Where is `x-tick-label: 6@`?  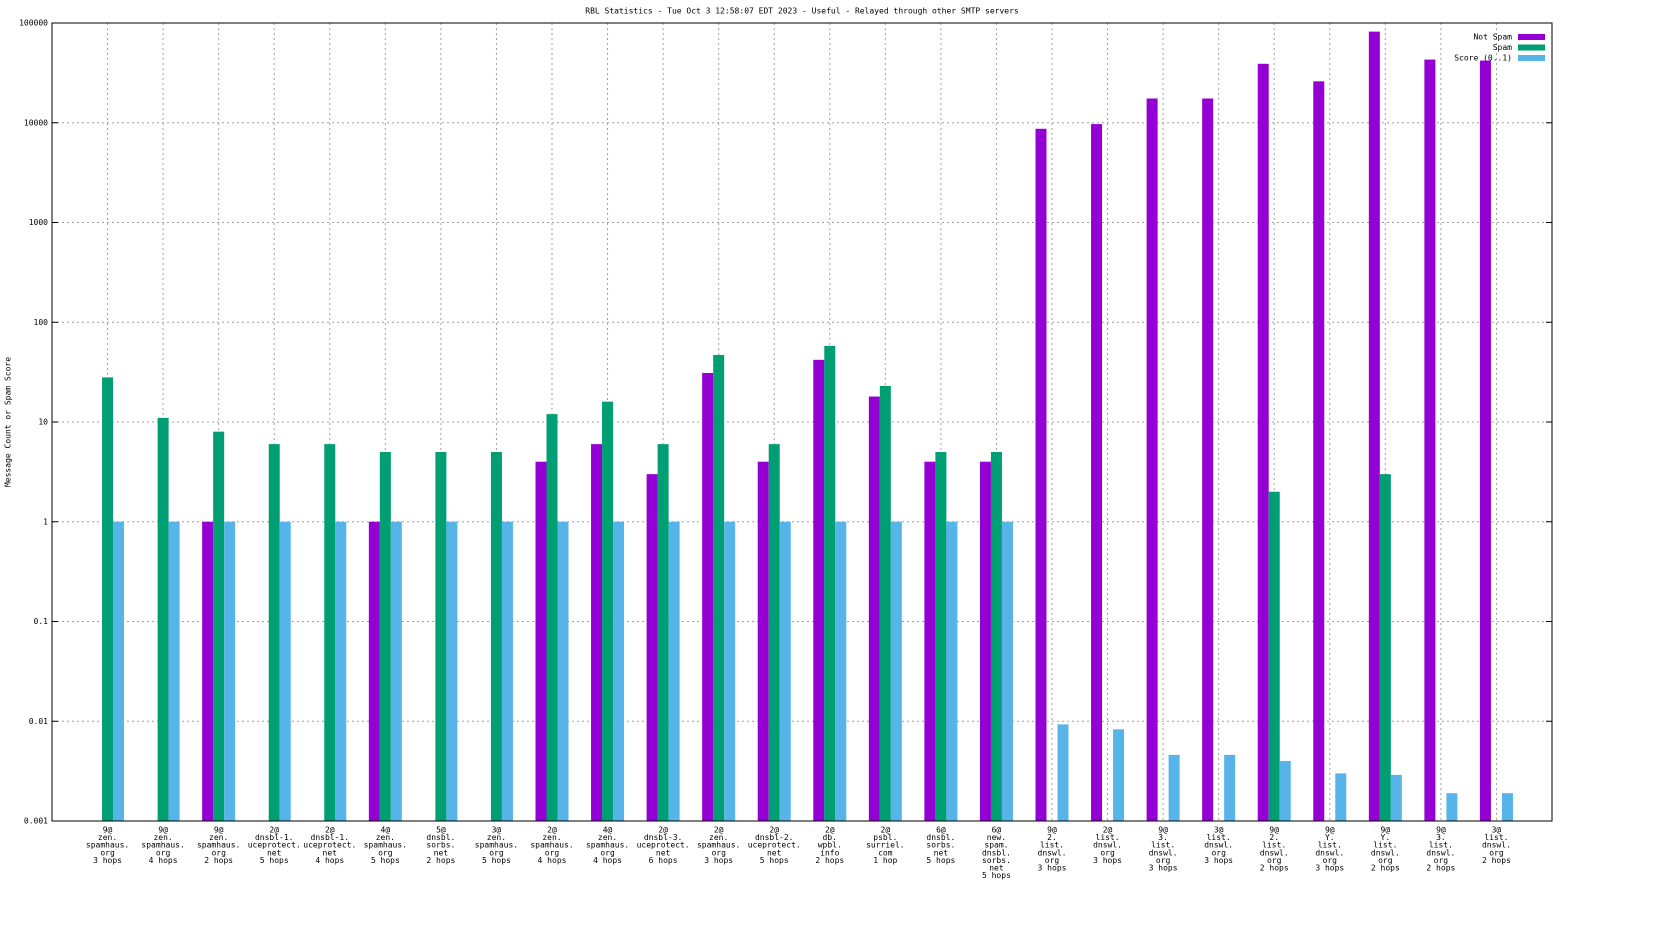 x-tick-label: 6@ is located at coordinates (997, 830).